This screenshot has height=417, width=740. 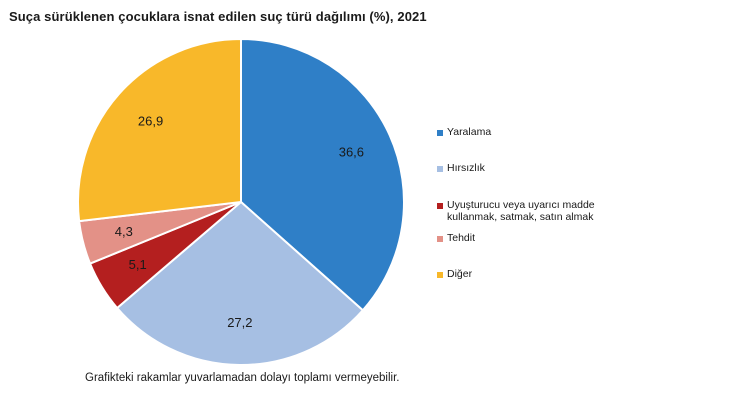 I want to click on slice-data-label: 27,2, so click(x=239, y=322).